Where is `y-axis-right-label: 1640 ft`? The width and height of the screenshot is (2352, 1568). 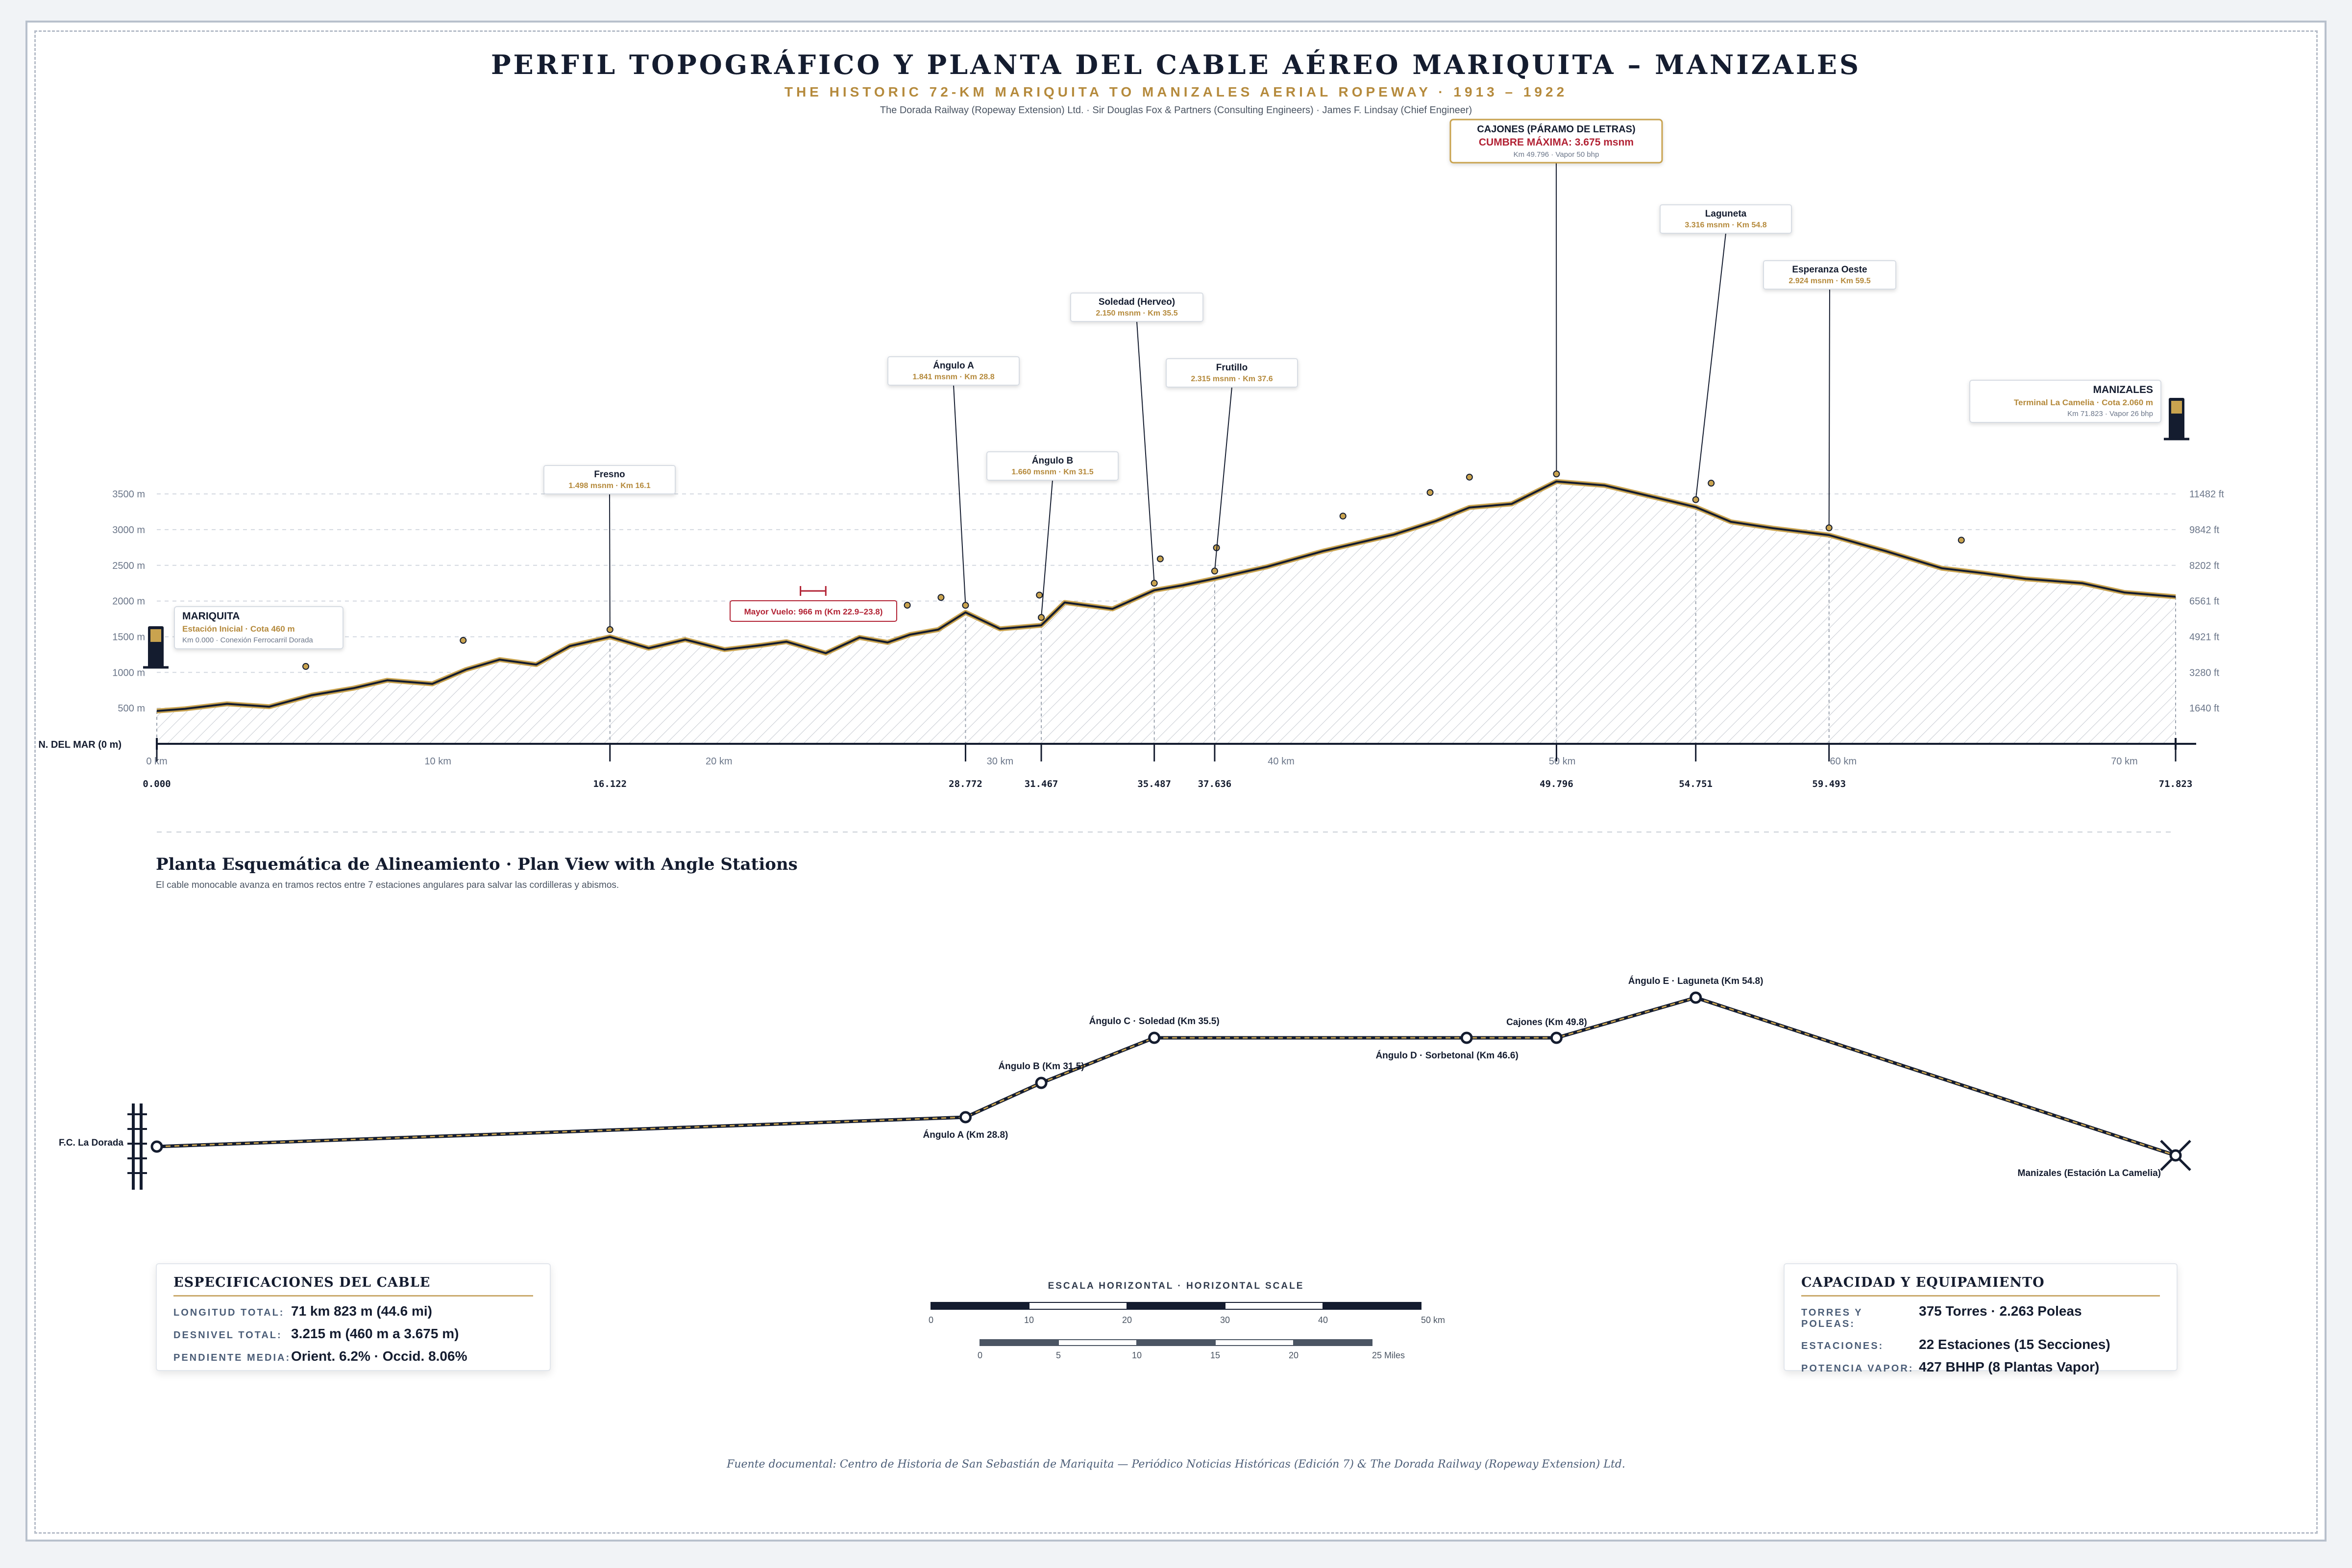
y-axis-right-label: 1640 ft is located at coordinates (2204, 708).